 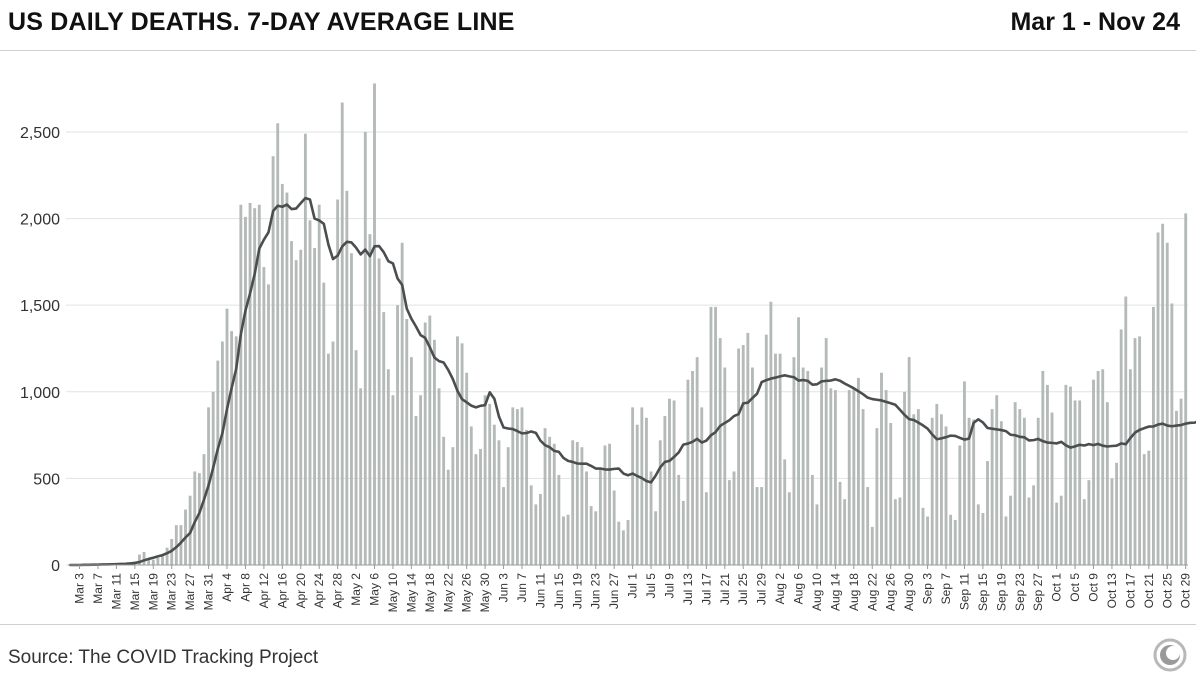 I want to click on x-tick-label: Jul 25, so click(x=743, y=589).